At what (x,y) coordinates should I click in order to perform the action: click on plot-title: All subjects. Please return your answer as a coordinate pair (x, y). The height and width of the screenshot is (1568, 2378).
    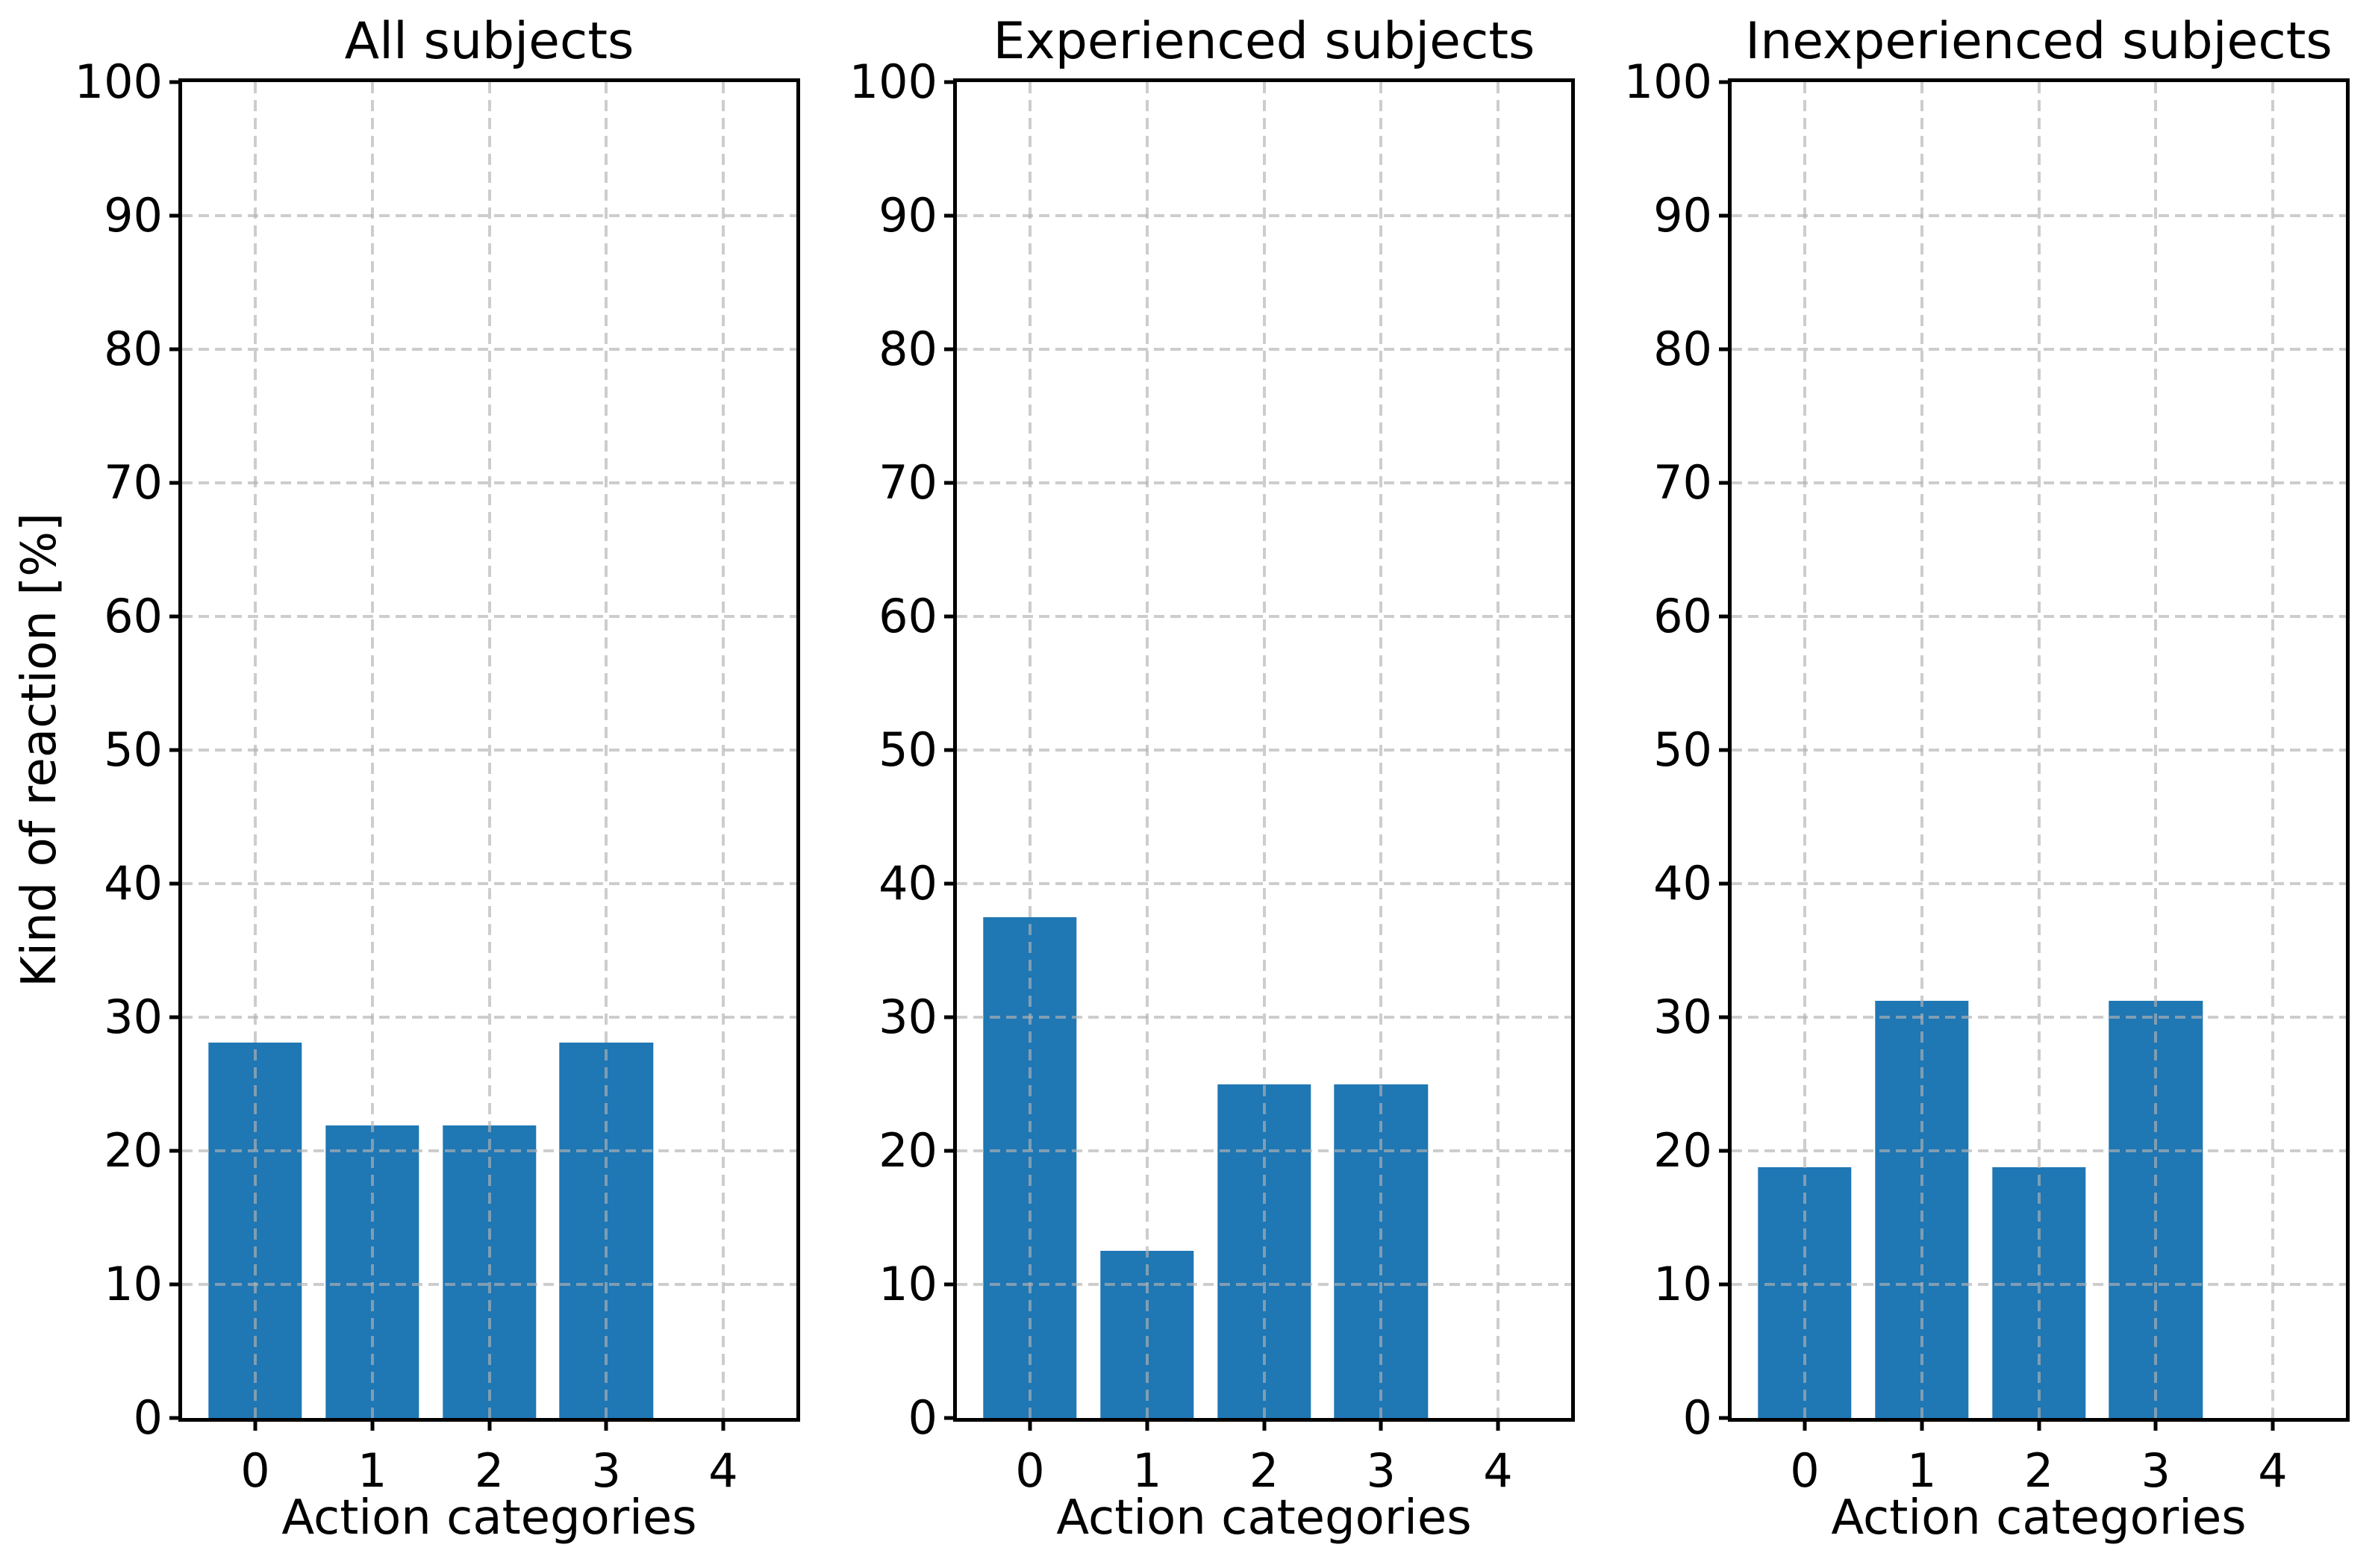
    Looking at the image, I should click on (489, 41).